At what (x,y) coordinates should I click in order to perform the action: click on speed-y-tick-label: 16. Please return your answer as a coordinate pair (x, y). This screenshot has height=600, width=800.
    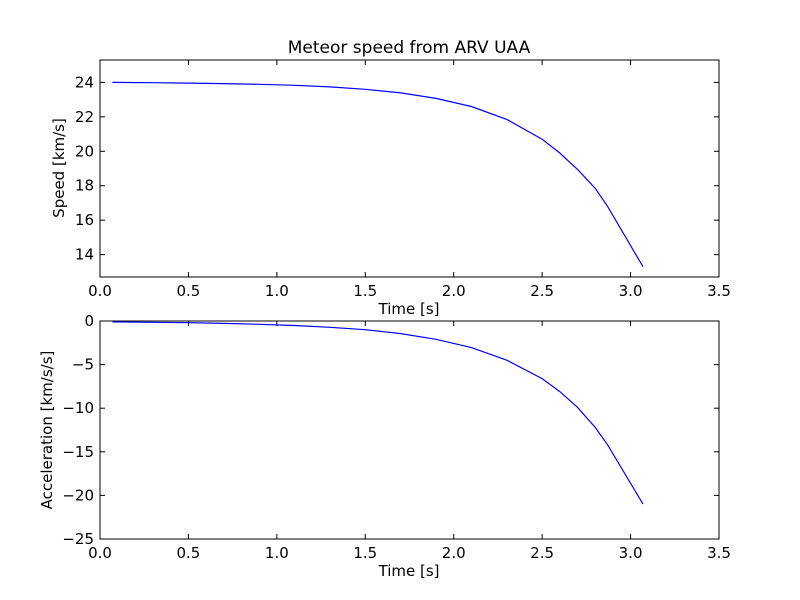
    Looking at the image, I should click on (84, 220).